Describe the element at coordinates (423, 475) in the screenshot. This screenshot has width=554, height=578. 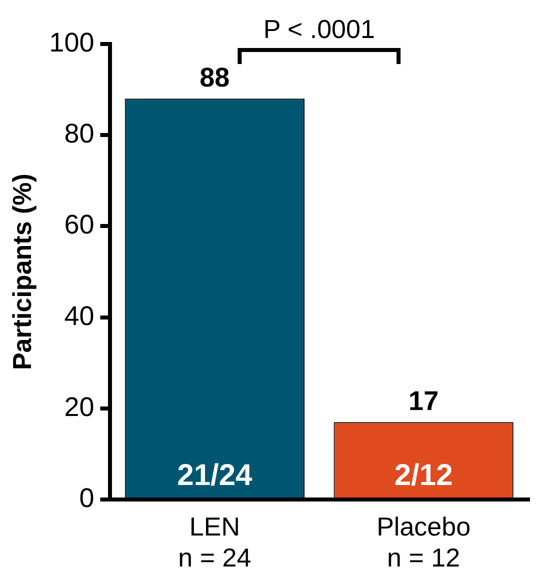
I see `annotation: 2/12` at that location.